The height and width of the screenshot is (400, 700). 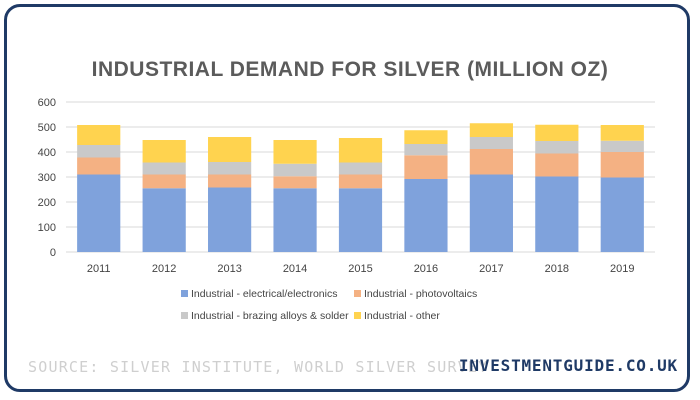 I want to click on y-axis-ticks: 0 100 200 300 400 500 600, so click(x=47, y=178).